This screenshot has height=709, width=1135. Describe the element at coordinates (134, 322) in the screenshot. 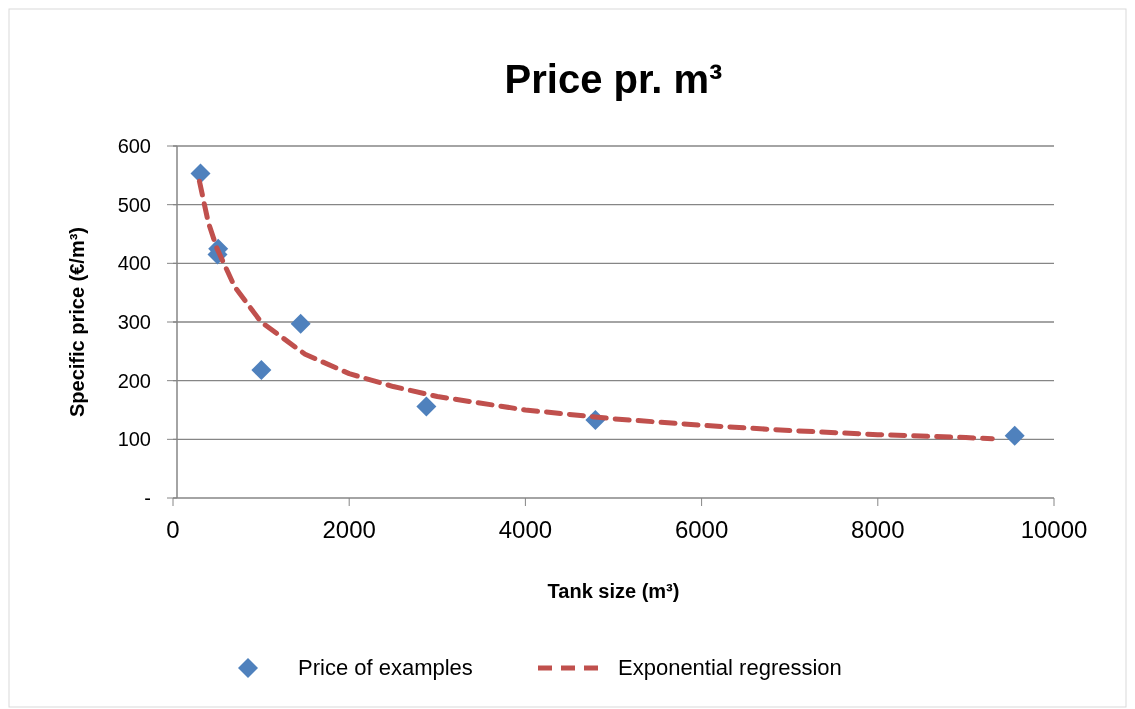

I see `y-tick-label: 300` at that location.